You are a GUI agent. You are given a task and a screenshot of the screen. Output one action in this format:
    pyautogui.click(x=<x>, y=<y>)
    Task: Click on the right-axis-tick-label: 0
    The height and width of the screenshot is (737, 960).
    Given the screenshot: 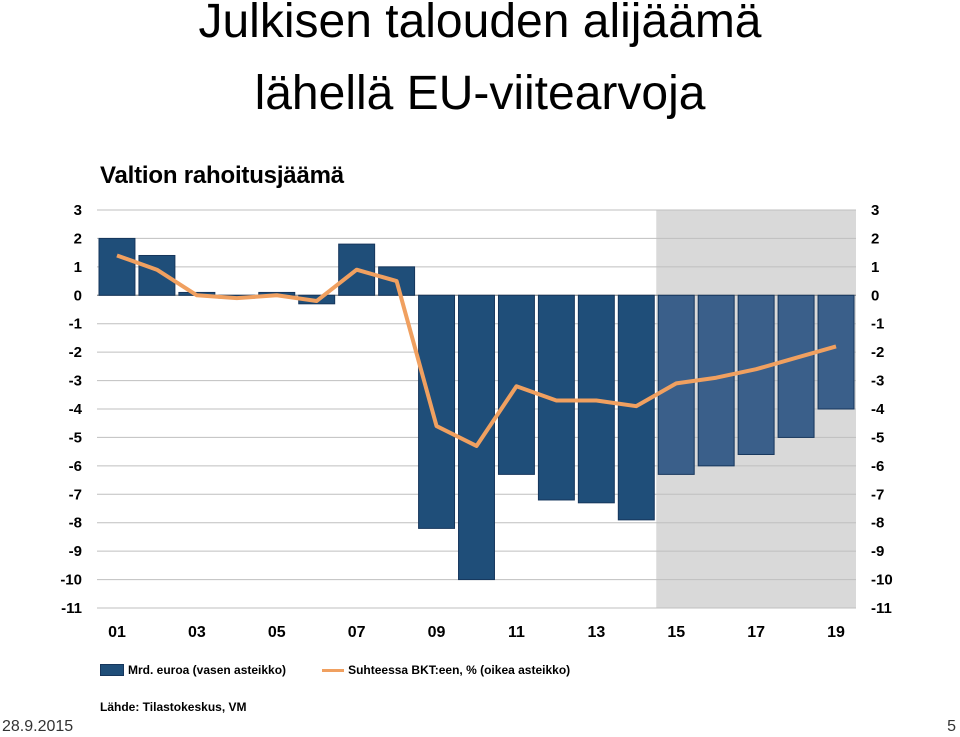 What is the action you would take?
    pyautogui.click(x=875, y=295)
    